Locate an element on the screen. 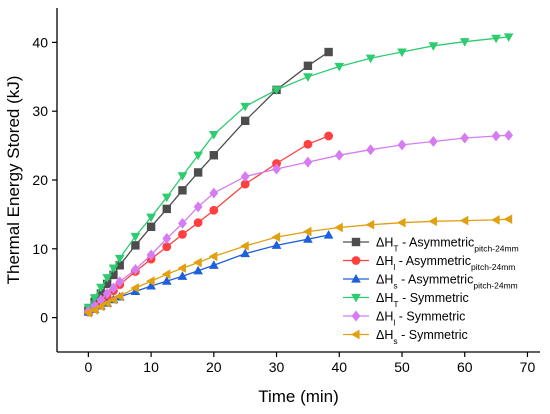 The width and height of the screenshot is (550, 414). legend-label: ΔHs - Asymmetricpitch-24mm is located at coordinates (447, 282).